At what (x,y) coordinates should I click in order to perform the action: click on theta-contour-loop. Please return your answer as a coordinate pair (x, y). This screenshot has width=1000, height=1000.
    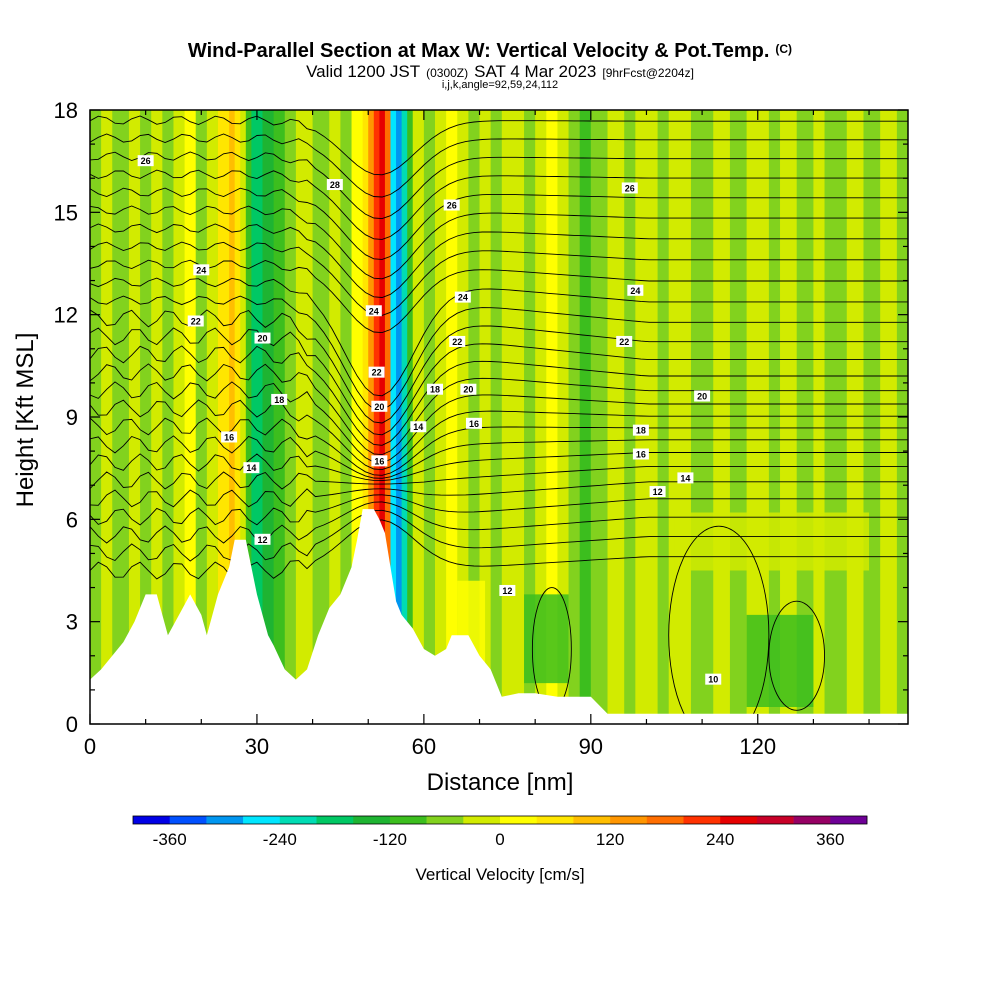
    Looking at the image, I should click on (719, 624).